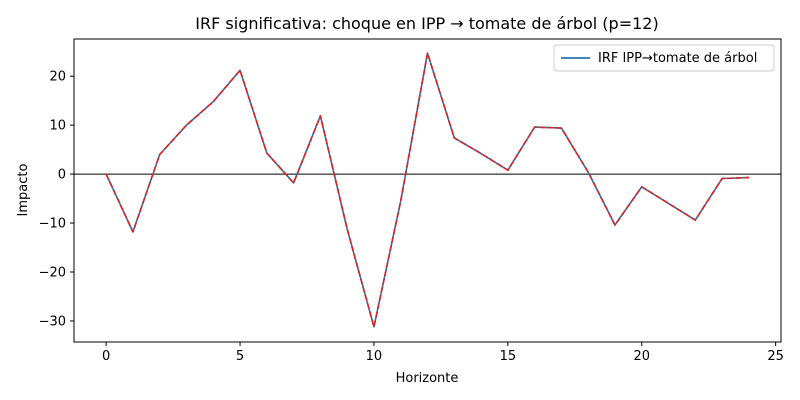  Describe the element at coordinates (775, 356) in the screenshot. I see `x-tick-label: 25` at that location.